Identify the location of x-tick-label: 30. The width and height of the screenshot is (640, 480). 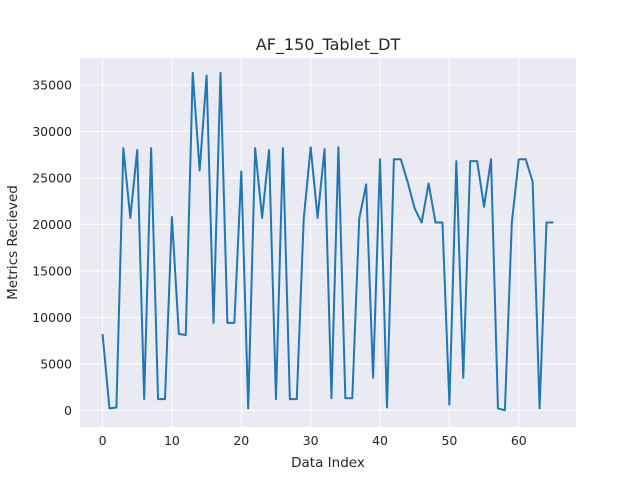
(311, 440).